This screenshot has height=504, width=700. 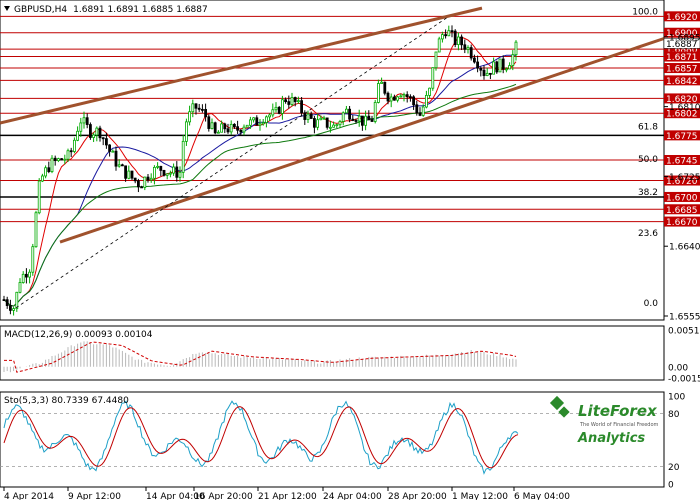 I want to click on stochastic-main-line, so click(x=261, y=437).